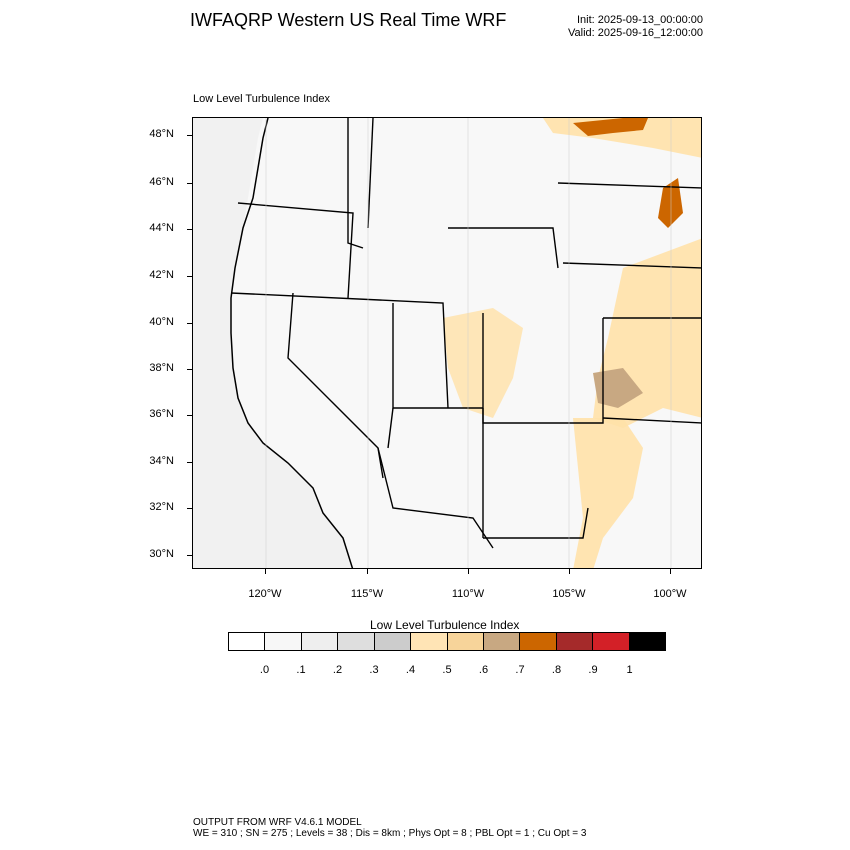  What do you see at coordinates (161, 414) in the screenshot?
I see `lat-label-36: 36°N` at bounding box center [161, 414].